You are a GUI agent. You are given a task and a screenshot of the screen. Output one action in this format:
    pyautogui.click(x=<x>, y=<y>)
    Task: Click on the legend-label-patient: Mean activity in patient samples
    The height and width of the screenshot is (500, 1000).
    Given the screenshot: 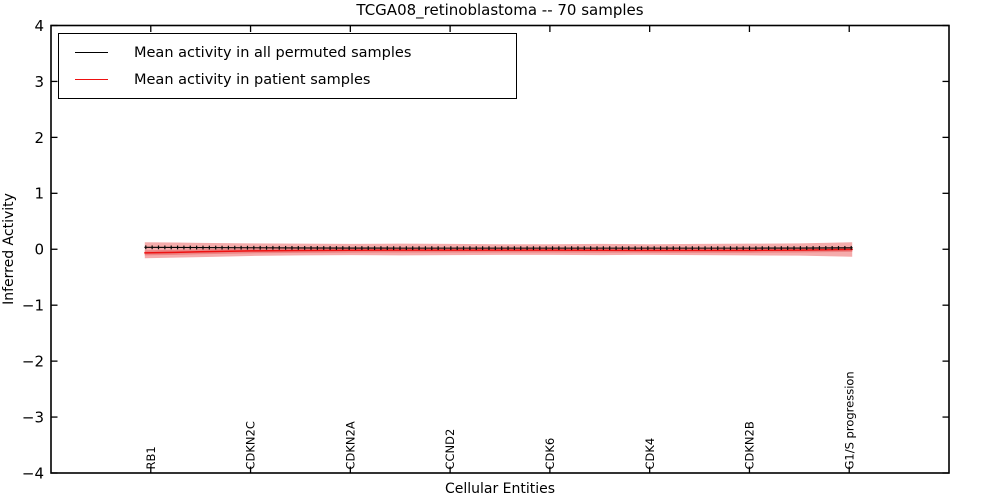 What is the action you would take?
    pyautogui.click(x=252, y=79)
    